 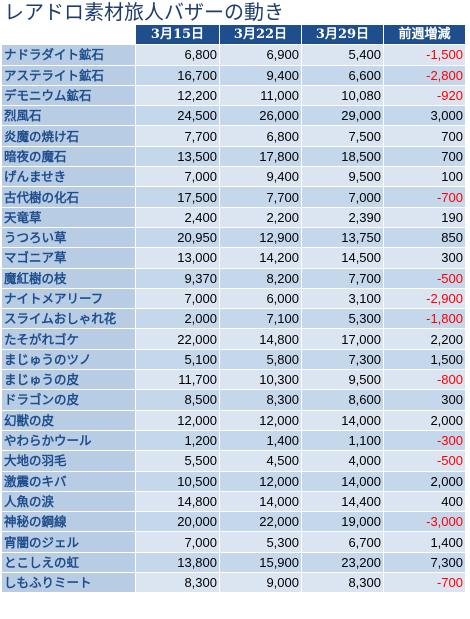 I want to click on price-cell: 7,700, so click(x=260, y=197).